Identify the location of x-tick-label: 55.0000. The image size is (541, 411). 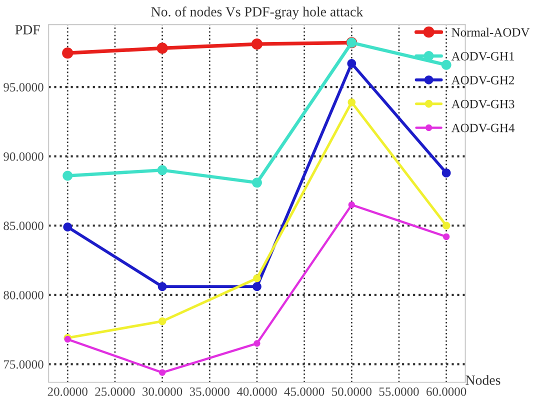
(399, 391).